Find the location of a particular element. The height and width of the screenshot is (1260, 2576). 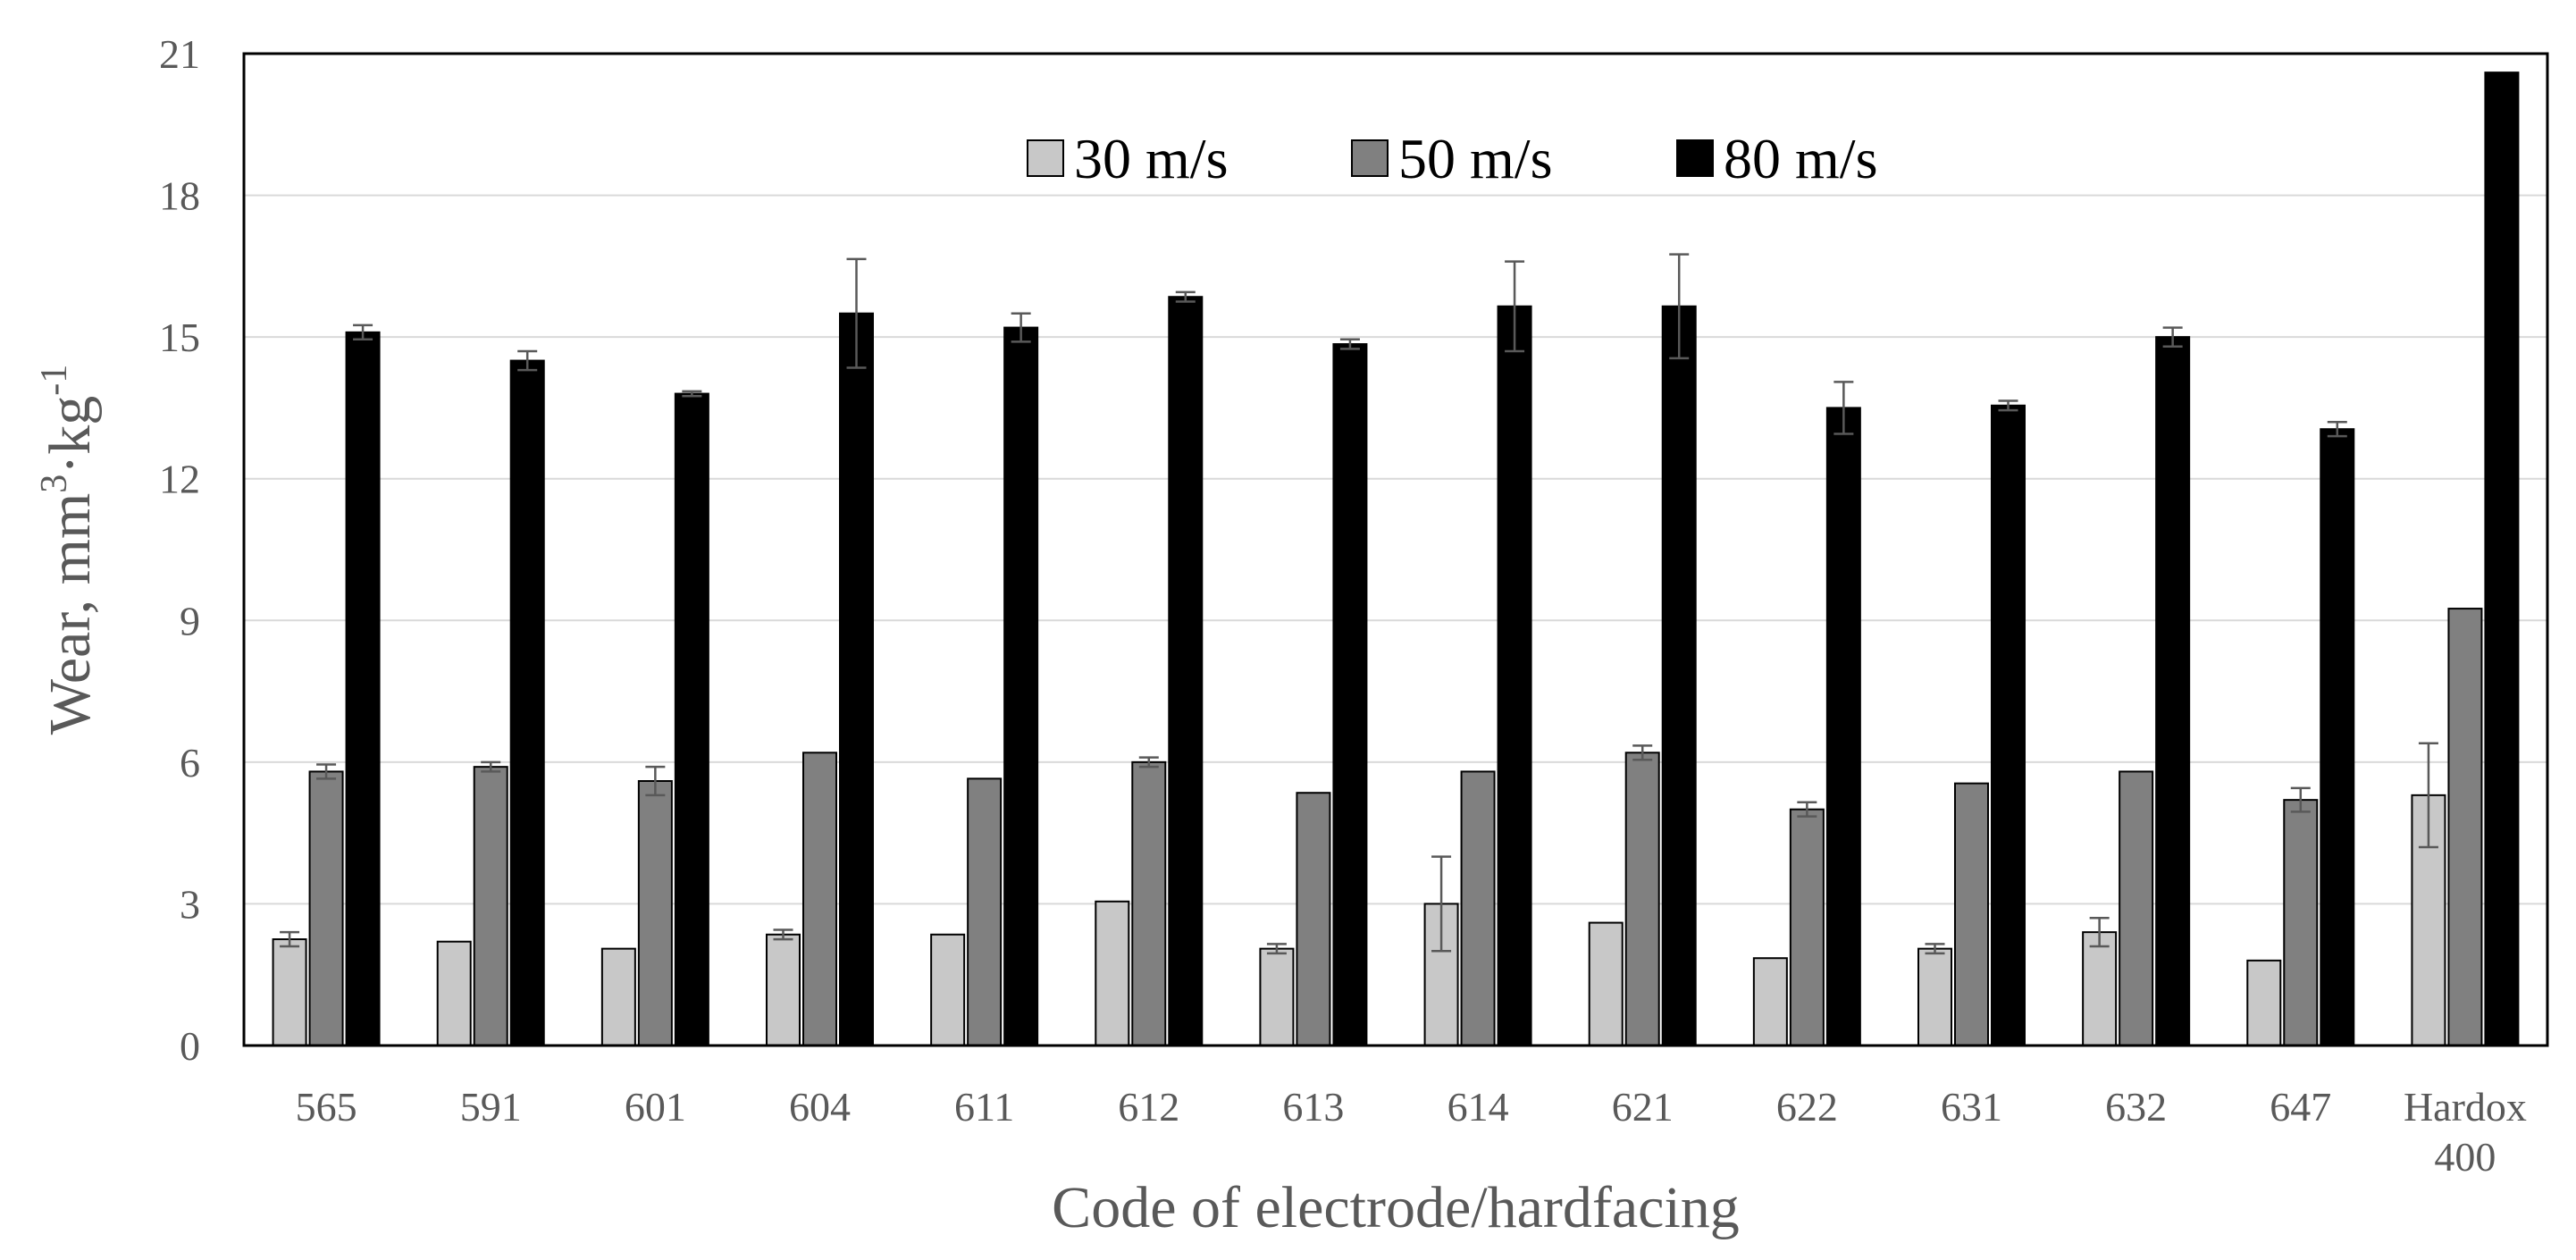

y-tick-label-6: 6 is located at coordinates (190, 762).